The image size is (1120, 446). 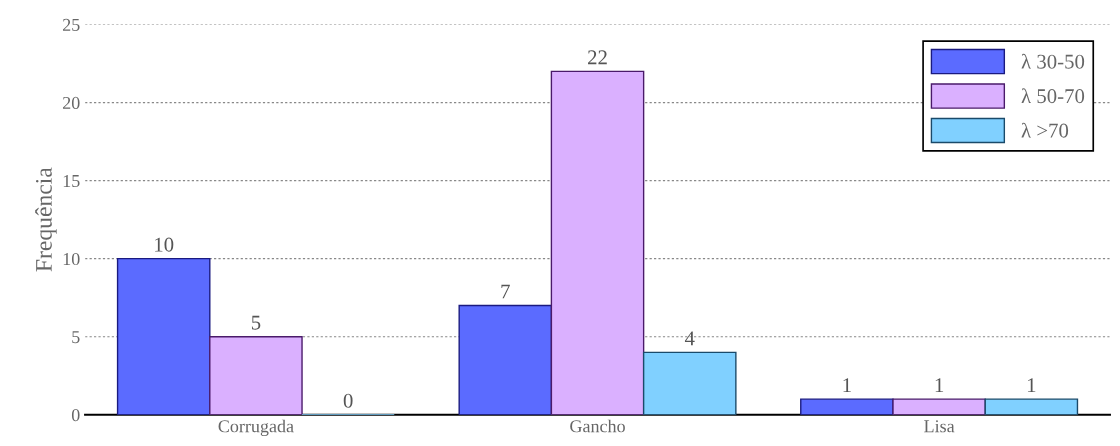 What do you see at coordinates (348, 400) in the screenshot?
I see `data-label: 0` at bounding box center [348, 400].